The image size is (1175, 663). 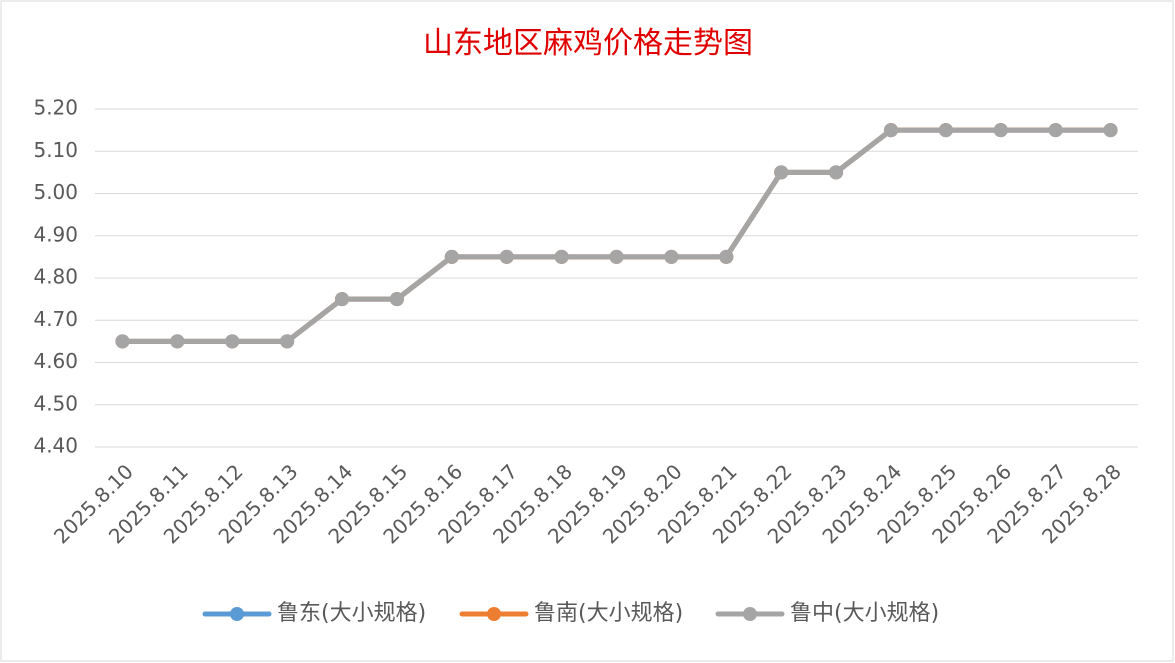 What do you see at coordinates (55, 403) in the screenshot?
I see `y-tick-label: 4.50` at bounding box center [55, 403].